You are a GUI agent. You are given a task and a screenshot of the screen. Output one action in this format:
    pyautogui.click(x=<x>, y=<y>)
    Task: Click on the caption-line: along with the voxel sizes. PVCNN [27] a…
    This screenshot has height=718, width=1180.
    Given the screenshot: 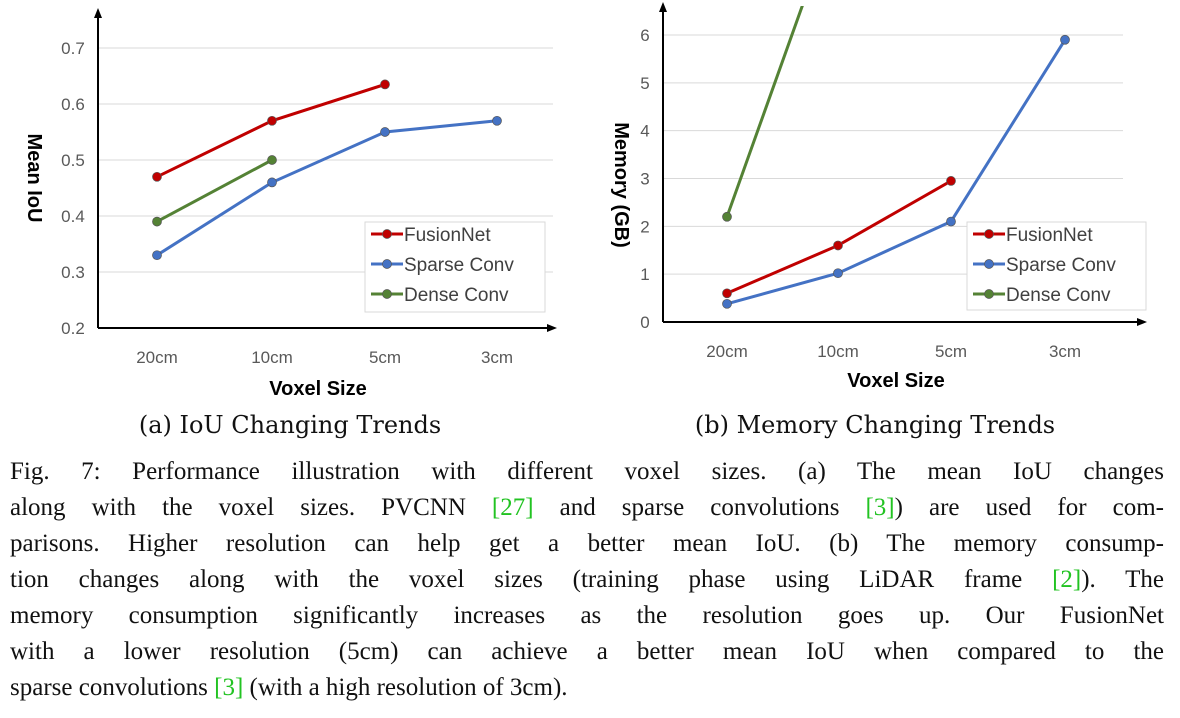 What is the action you would take?
    pyautogui.click(x=587, y=508)
    